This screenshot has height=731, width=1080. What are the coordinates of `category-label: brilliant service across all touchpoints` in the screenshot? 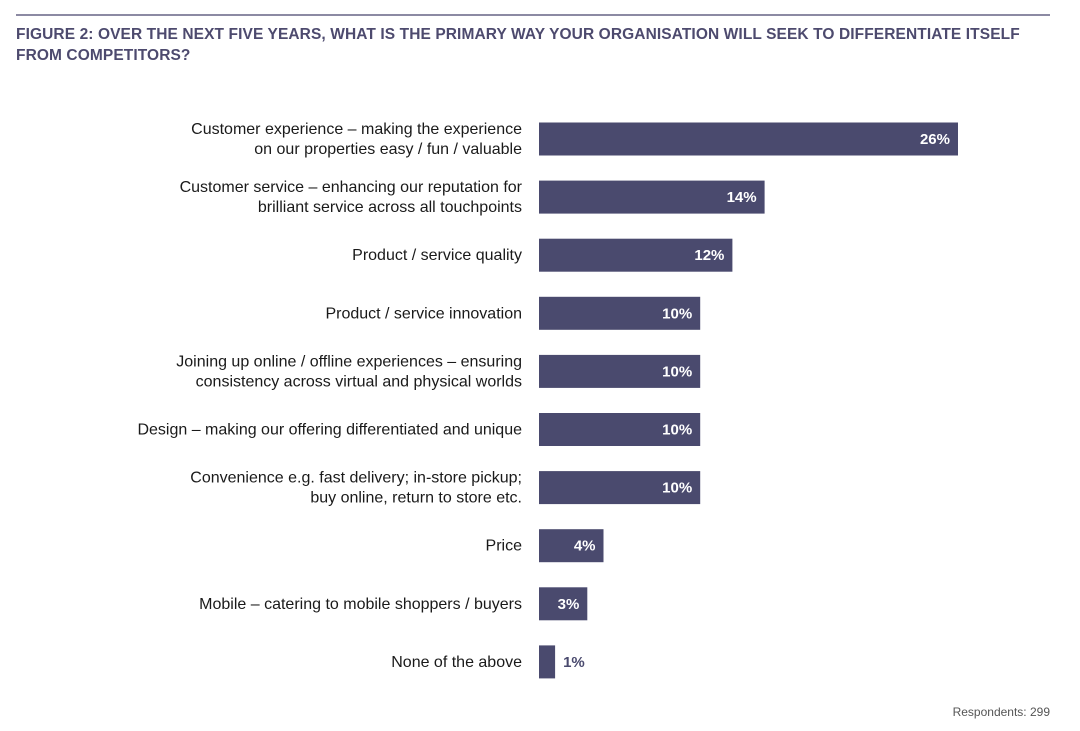 It's located at (390, 207).